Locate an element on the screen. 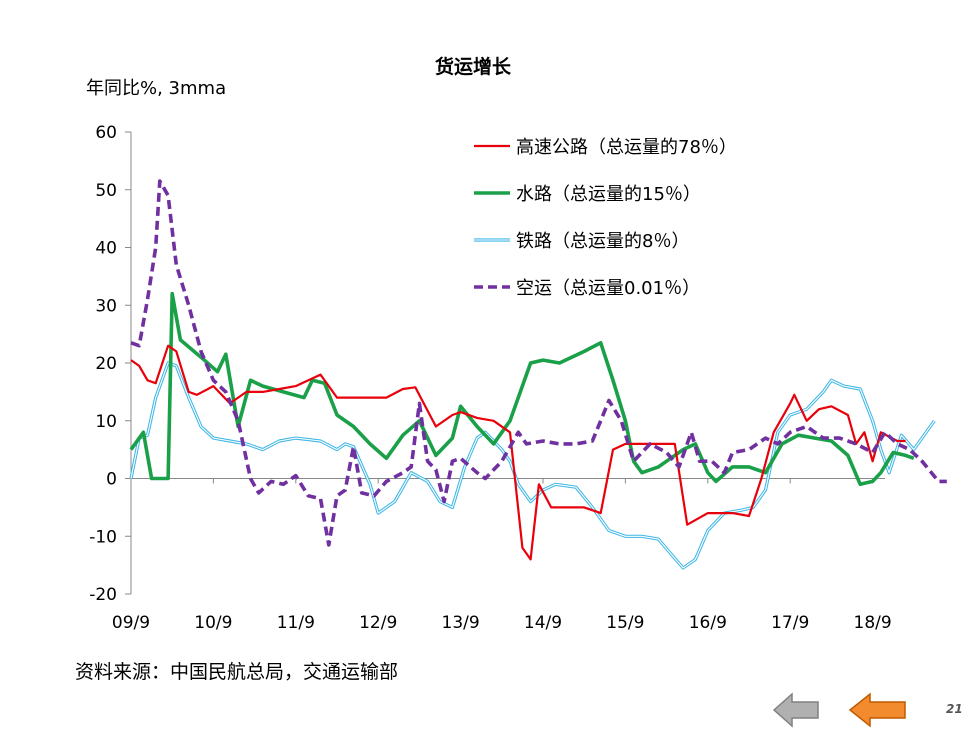 Image resolution: width=976 pixels, height=730 pixels. y-tick-label: 40 is located at coordinates (106, 249).